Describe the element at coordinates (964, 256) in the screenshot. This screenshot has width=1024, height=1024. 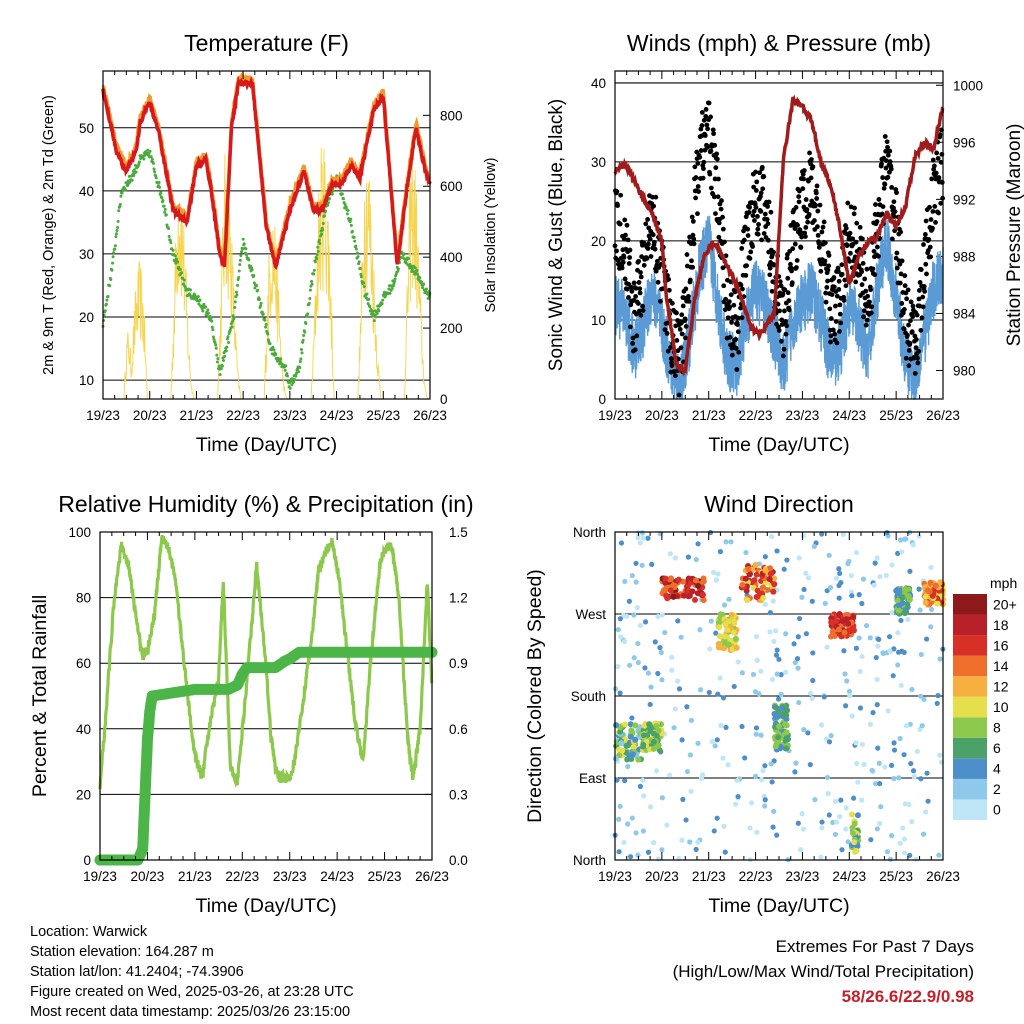
I see `y2-tick-label: 988` at that location.